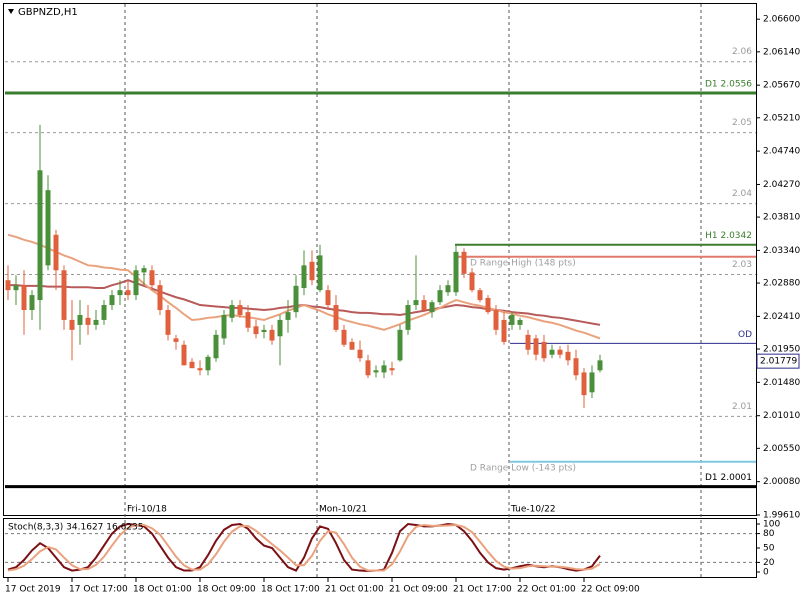 The height and width of the screenshot is (600, 806). Describe the element at coordinates (742, 123) in the screenshot. I see `round-level-label: 2.05` at that location.